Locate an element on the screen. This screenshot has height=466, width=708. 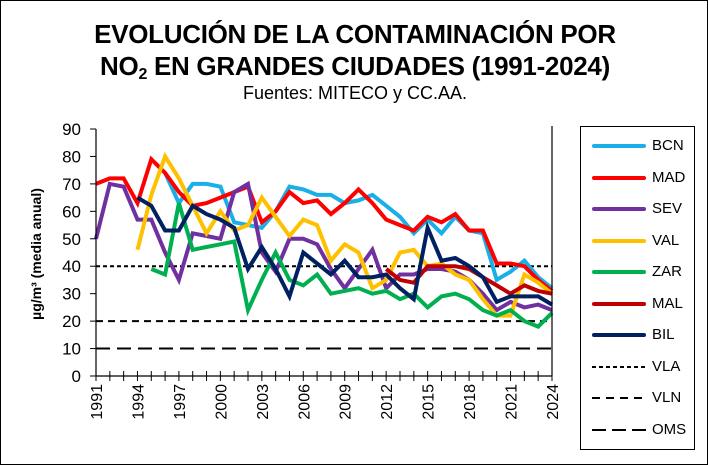
y-tick-label: 70 is located at coordinates (71, 184).